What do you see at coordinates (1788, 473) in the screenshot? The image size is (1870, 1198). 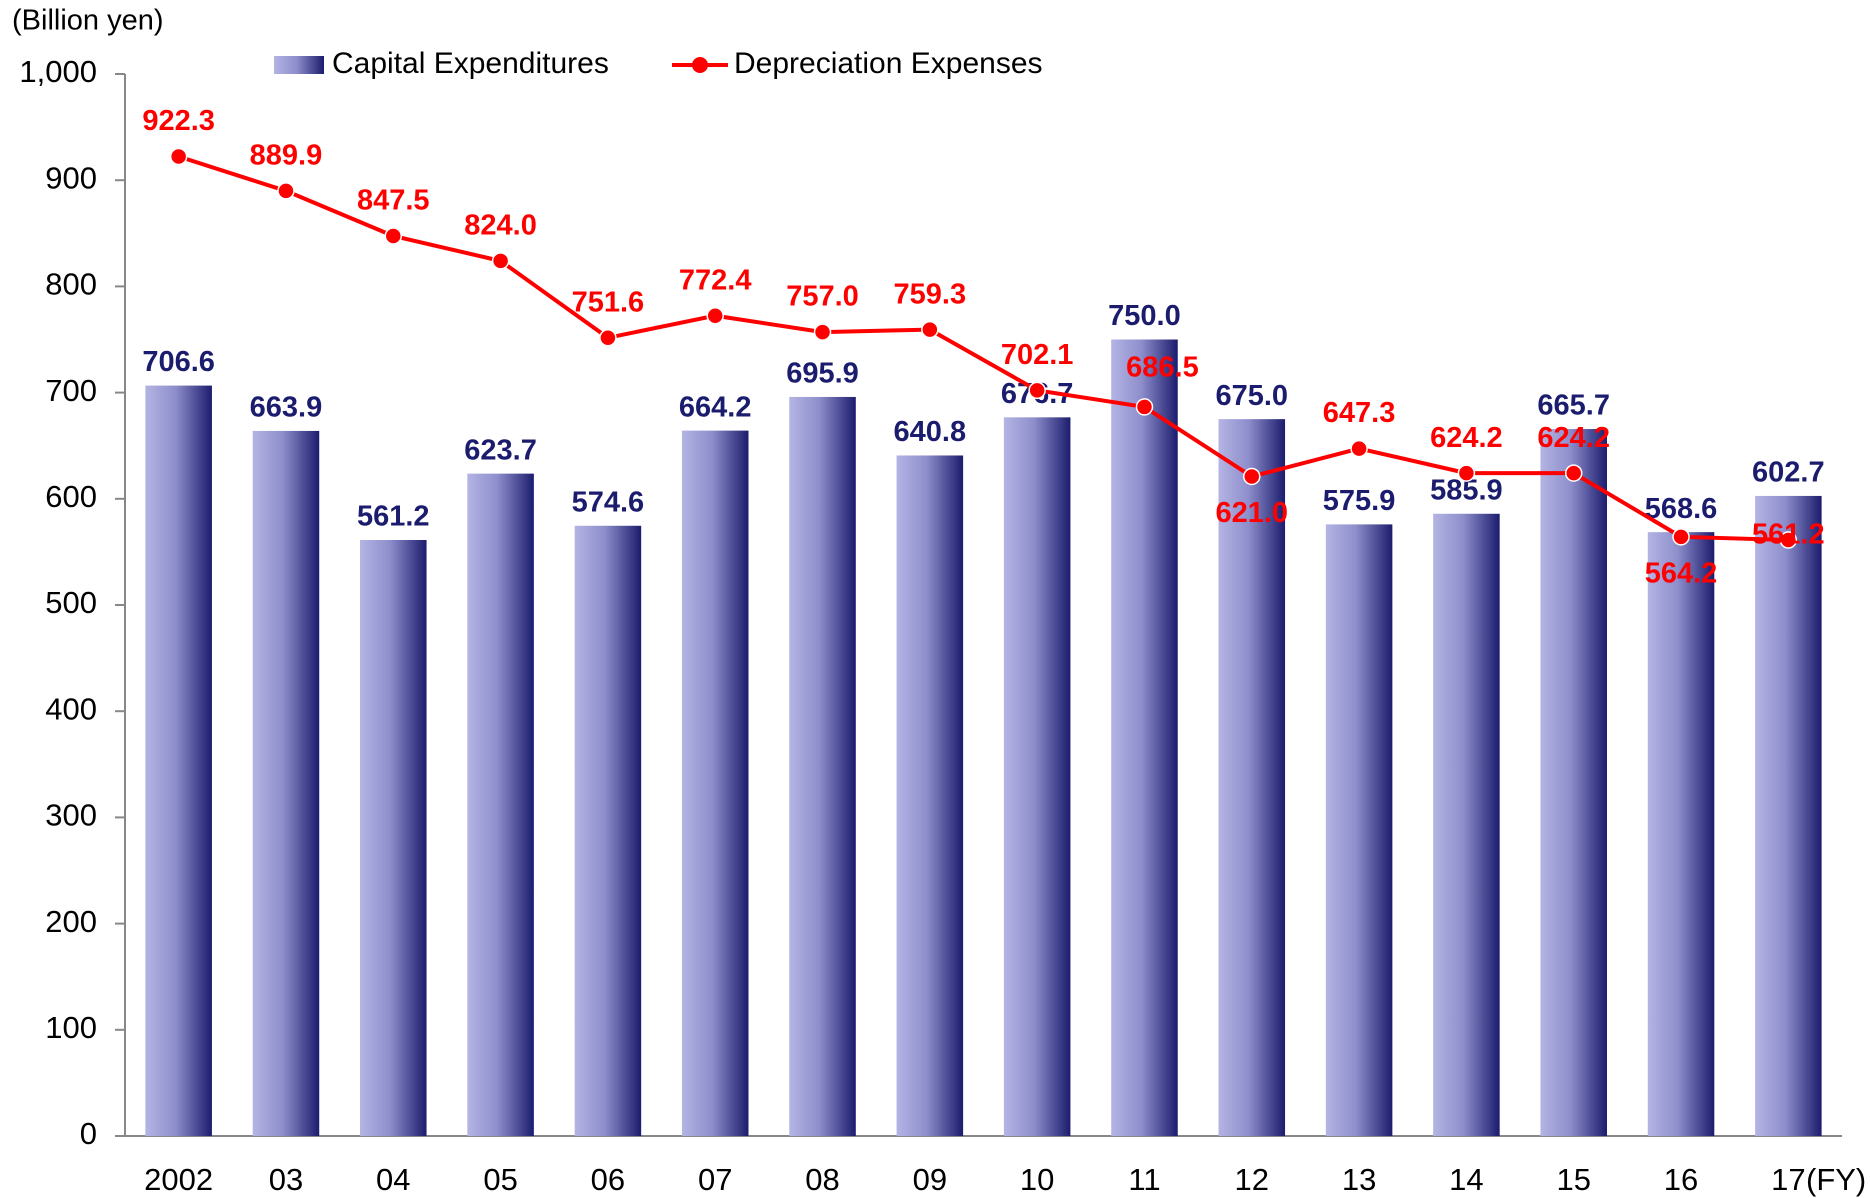 I see `bar-value-label: 602.7` at bounding box center [1788, 473].